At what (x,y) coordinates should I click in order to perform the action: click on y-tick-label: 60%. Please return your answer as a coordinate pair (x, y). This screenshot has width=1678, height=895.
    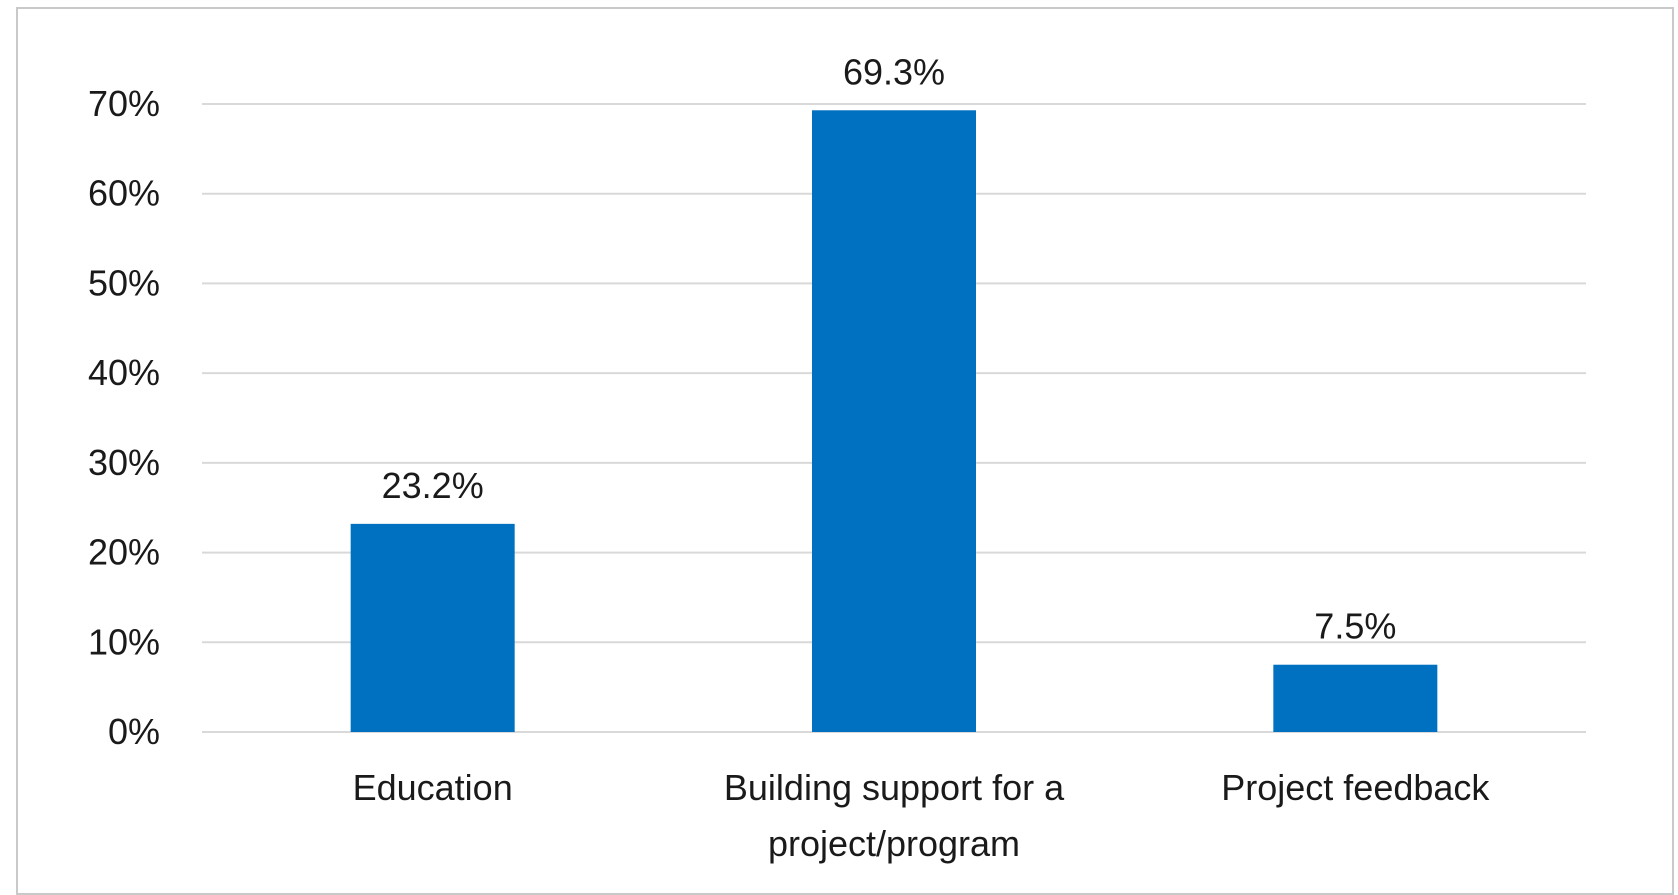
    Looking at the image, I should click on (124, 193).